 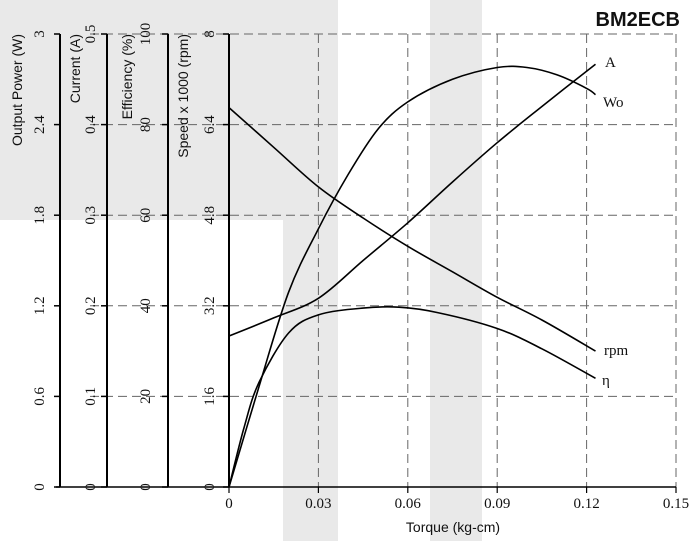 What do you see at coordinates (91, 487) in the screenshot?
I see `y-tick-label-current: 0` at bounding box center [91, 487].